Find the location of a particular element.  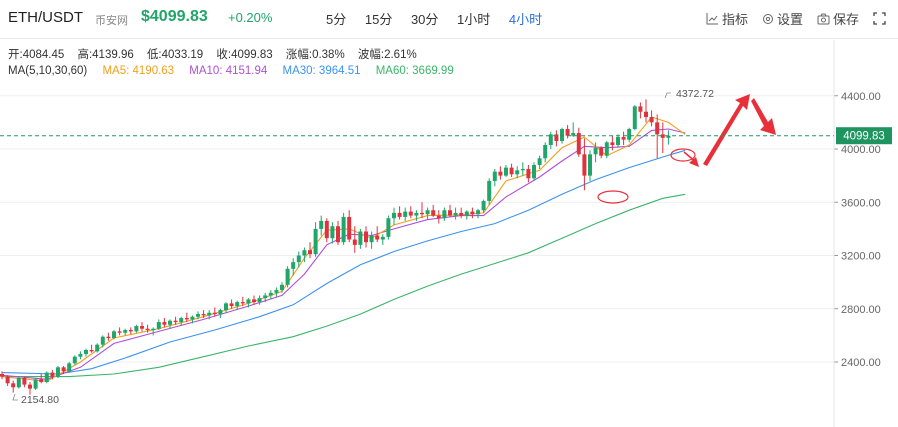

interval-5m: 5分 is located at coordinates (336, 19).